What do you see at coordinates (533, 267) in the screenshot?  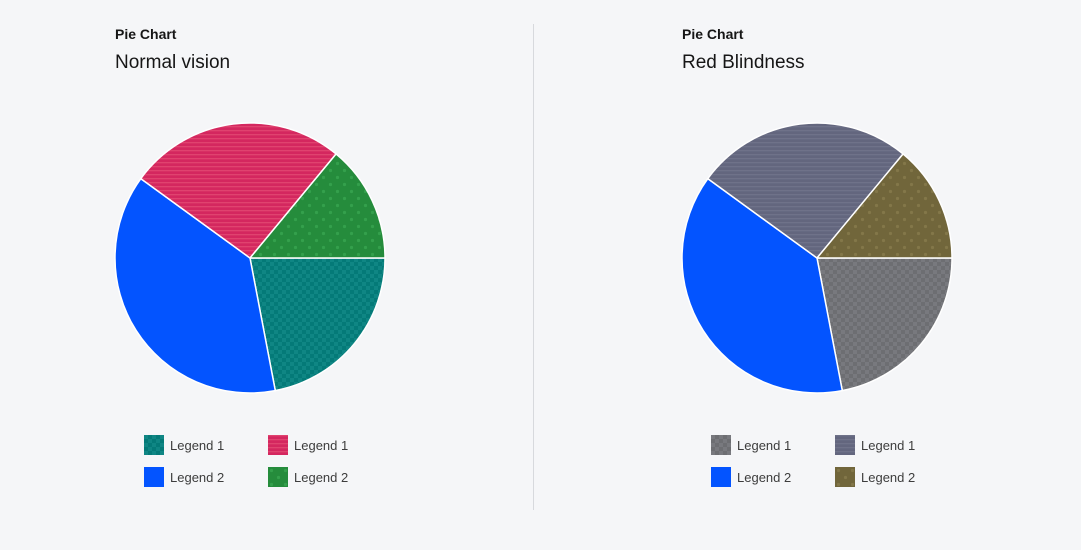 I see `panel-divider` at bounding box center [533, 267].